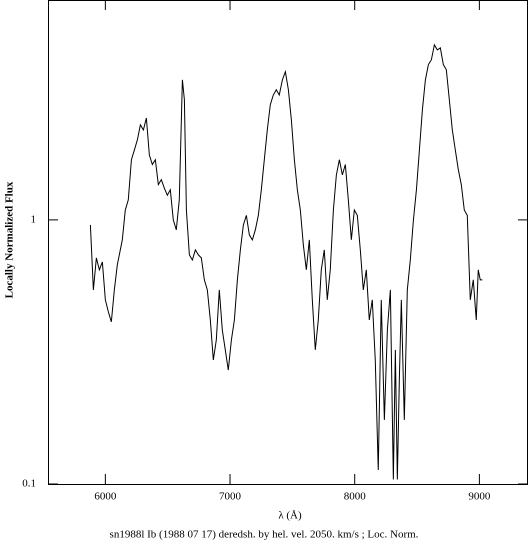  What do you see at coordinates (34, 219) in the screenshot?
I see `y-tick-label: 1` at bounding box center [34, 219].